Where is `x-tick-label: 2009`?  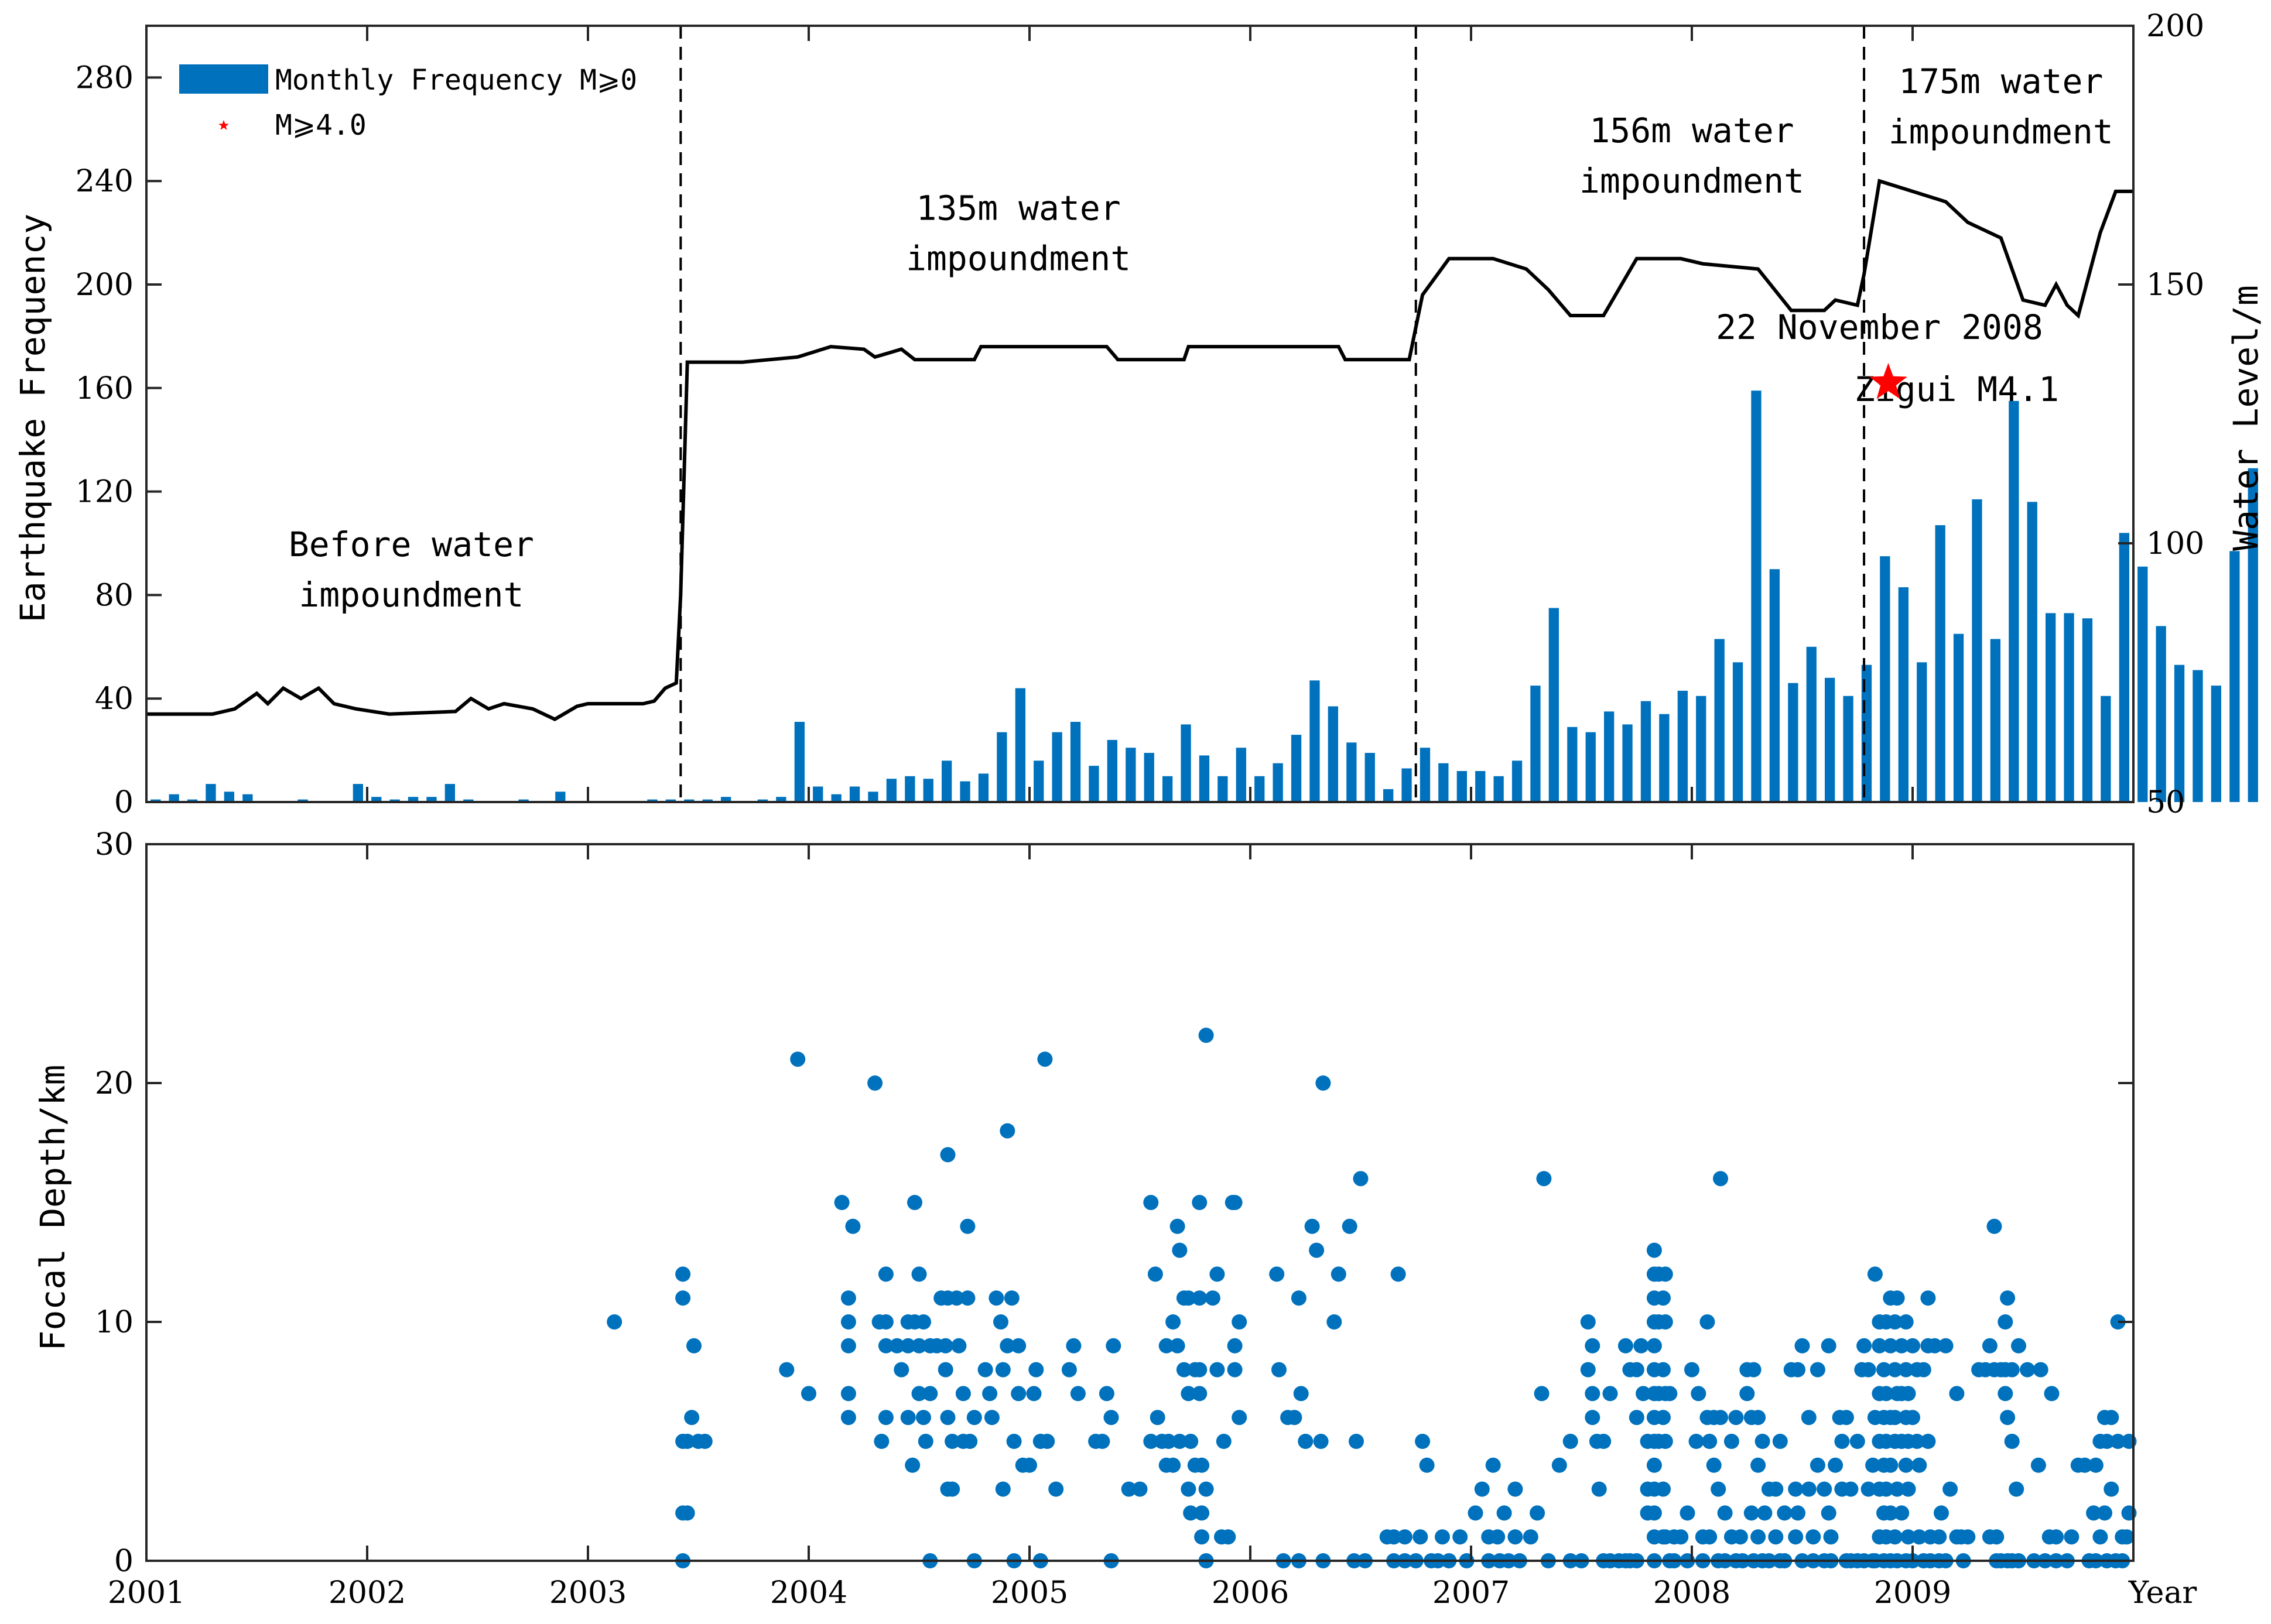 x-tick-label: 2009 is located at coordinates (1913, 1593).